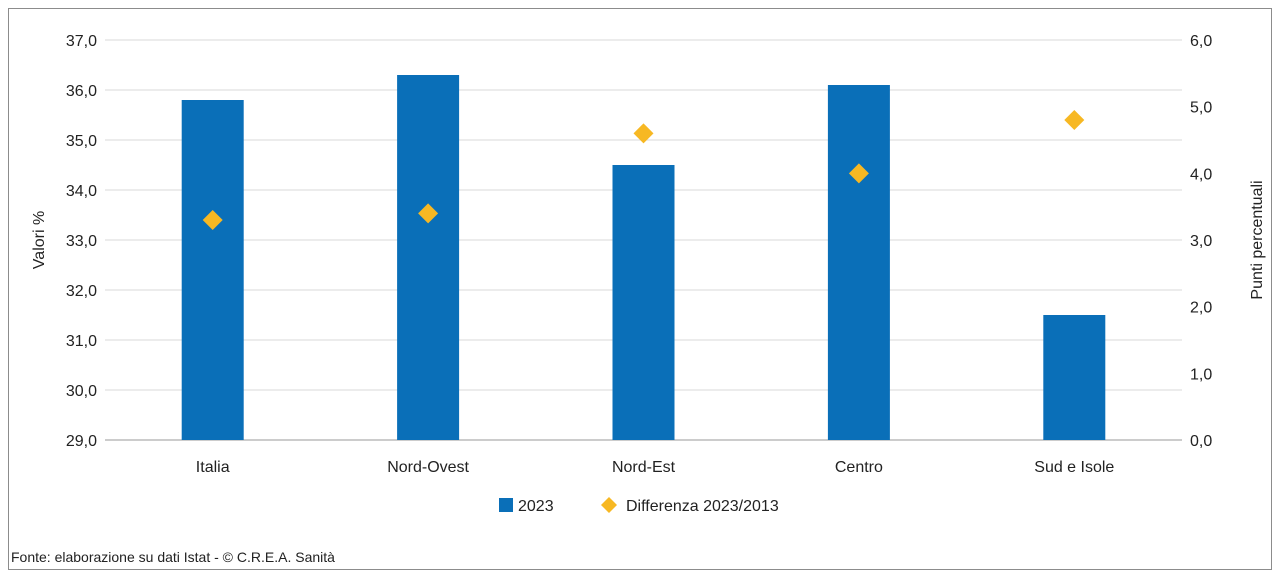 The image size is (1282, 573). What do you see at coordinates (1201, 441) in the screenshot?
I see `y2-tick-label: 0,0` at bounding box center [1201, 441].